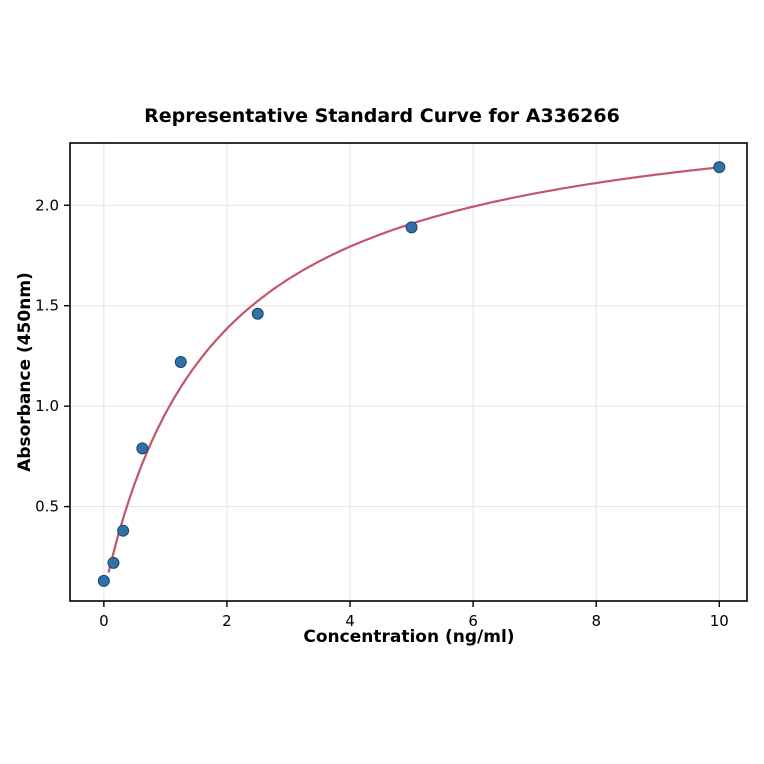 The height and width of the screenshot is (764, 764). What do you see at coordinates (25, 372) in the screenshot?
I see `y-axis-label: Absorbance (450nm)` at bounding box center [25, 372].